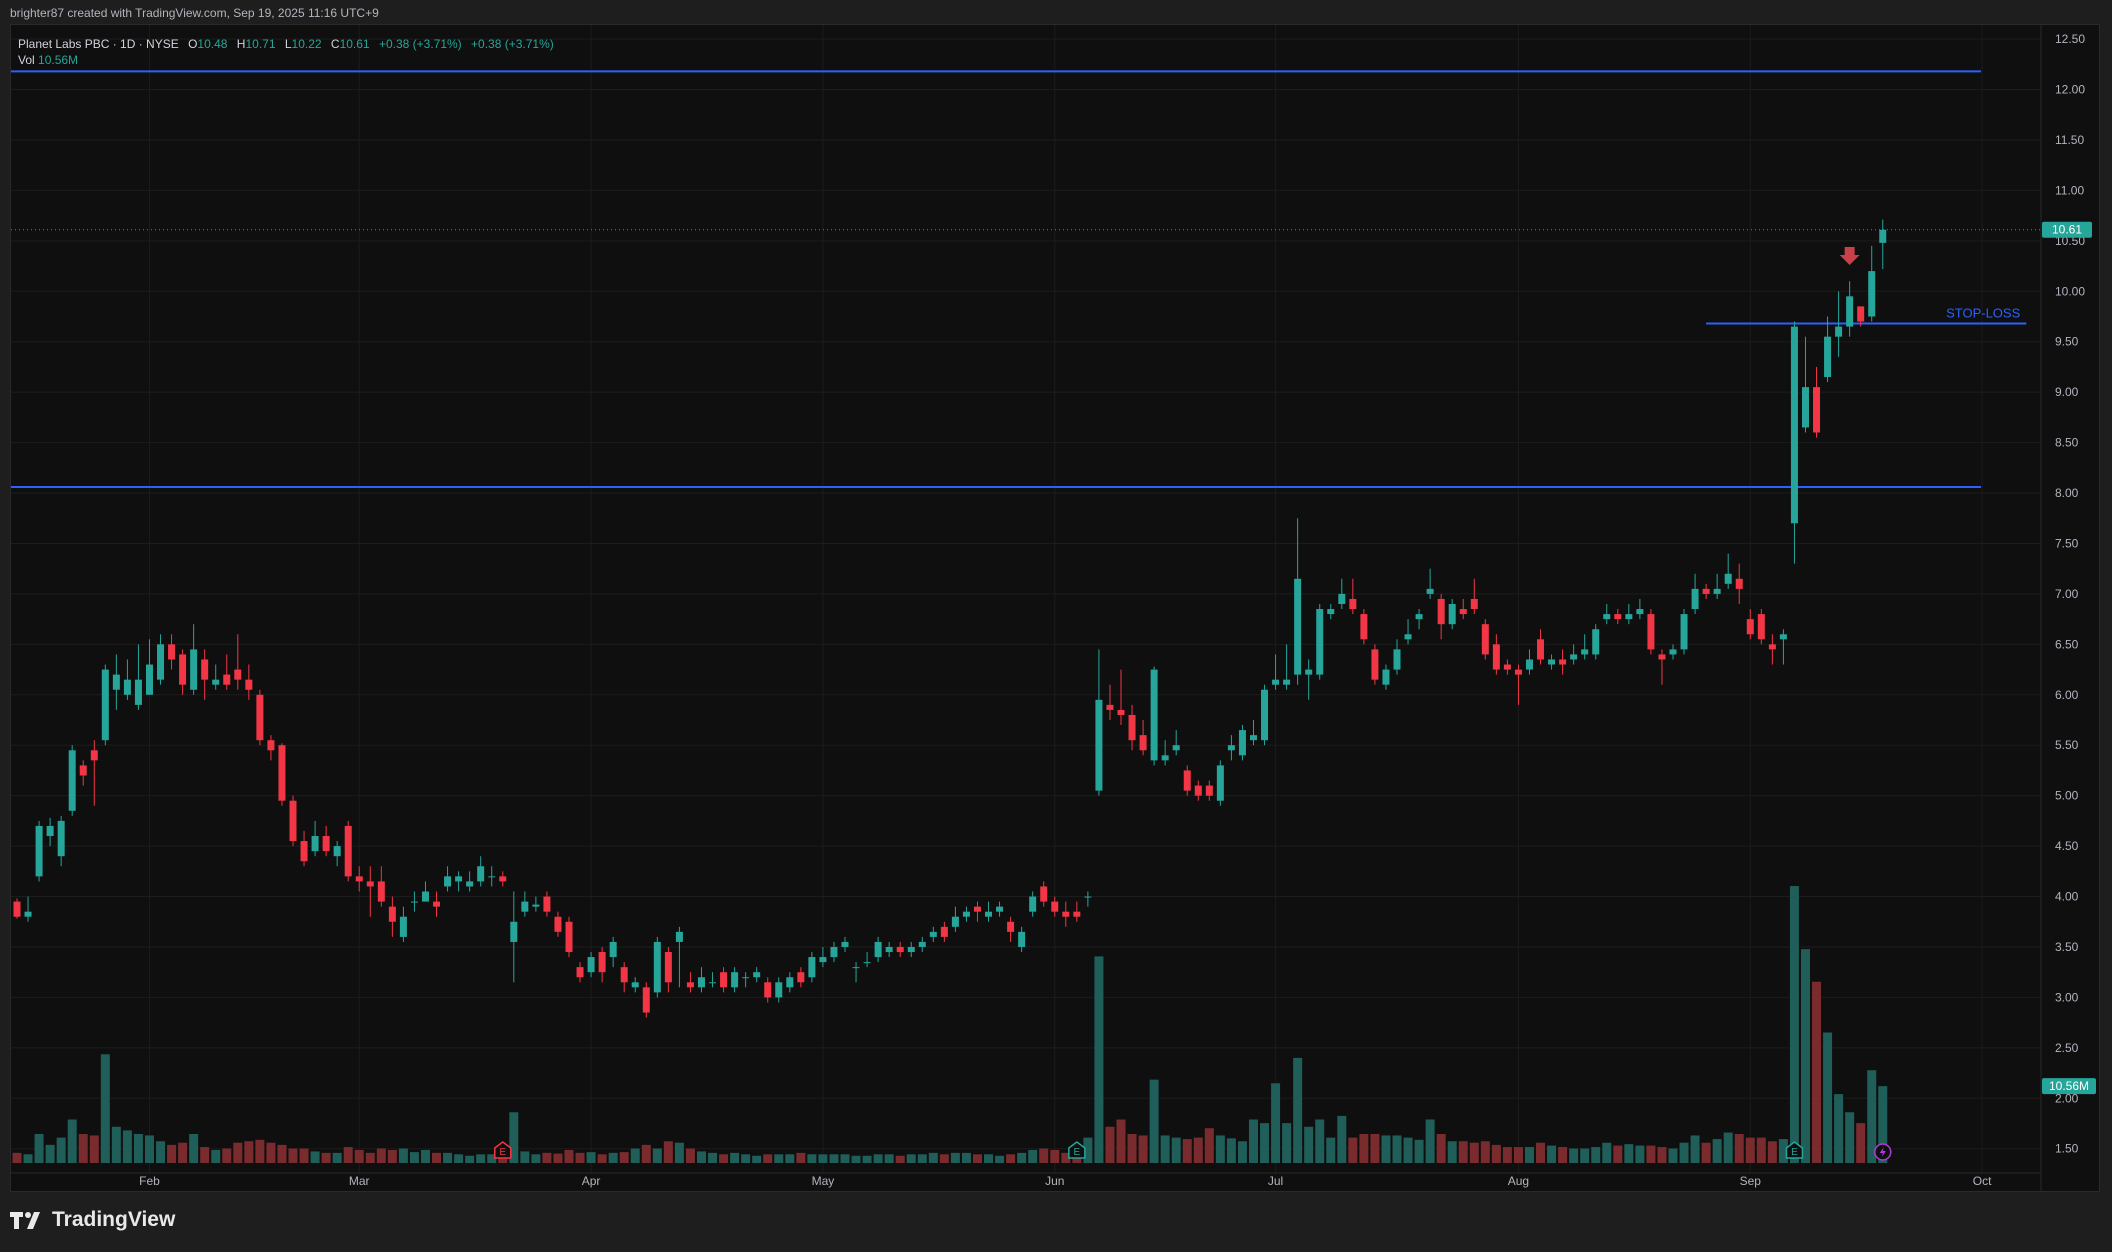  I want to click on time-tick-label: Sep, so click(1751, 1181).